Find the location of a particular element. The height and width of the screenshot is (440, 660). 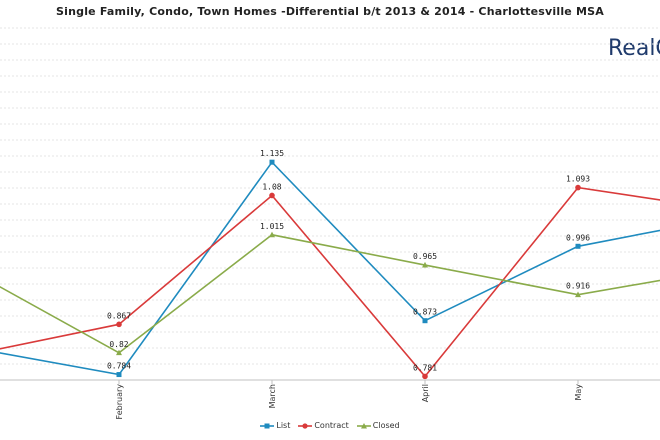

legend-item-contract: Contract is located at coordinates (323, 425).